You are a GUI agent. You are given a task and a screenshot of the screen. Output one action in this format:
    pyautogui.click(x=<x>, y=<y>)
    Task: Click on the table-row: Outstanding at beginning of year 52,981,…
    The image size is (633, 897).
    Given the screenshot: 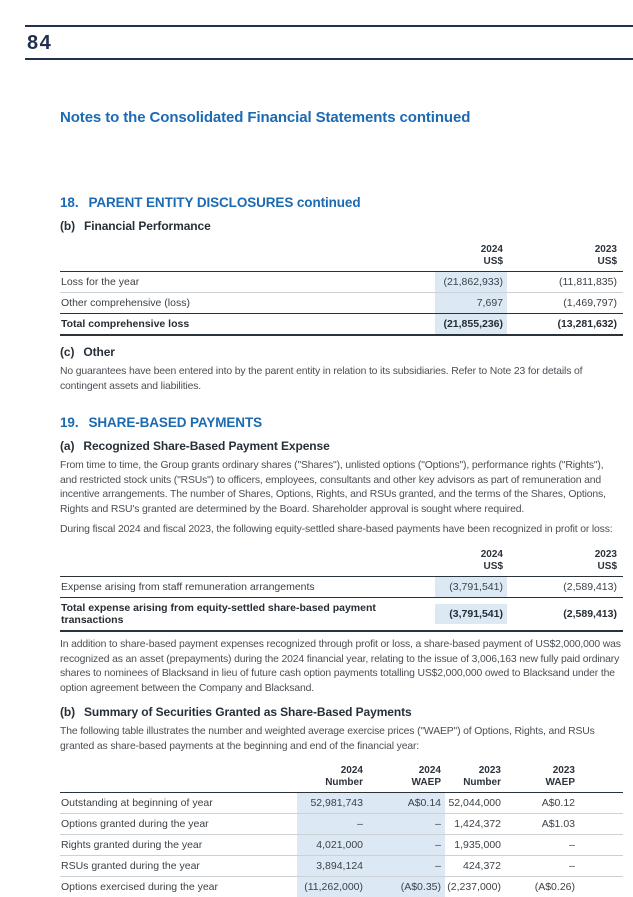 What is the action you would take?
    pyautogui.click(x=341, y=803)
    